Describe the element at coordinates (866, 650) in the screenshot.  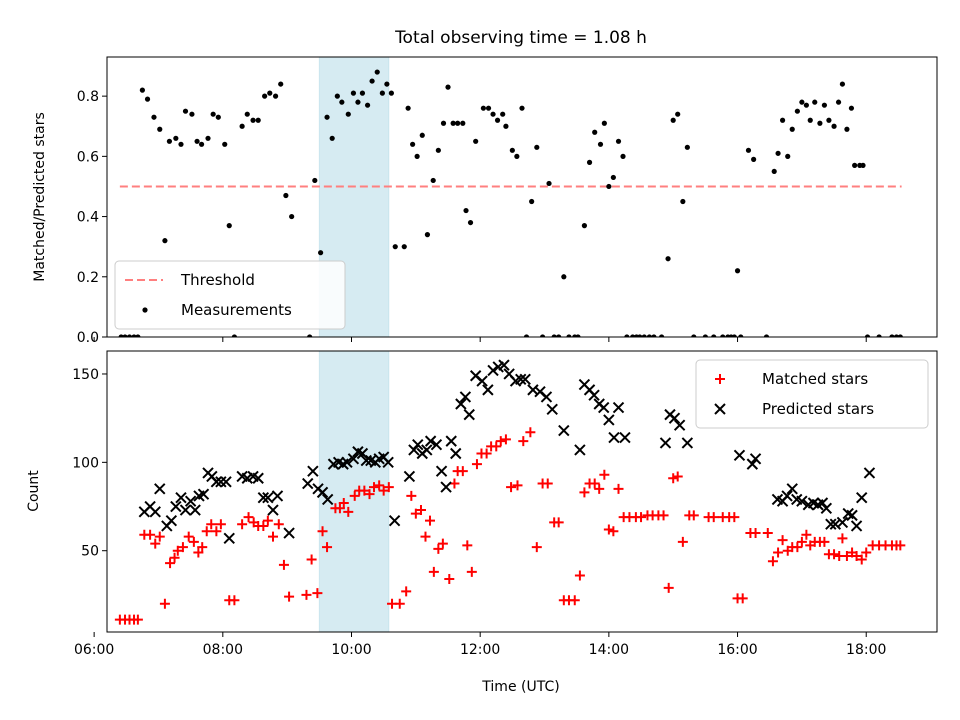
I see `count-xtick-label: 18:00` at that location.